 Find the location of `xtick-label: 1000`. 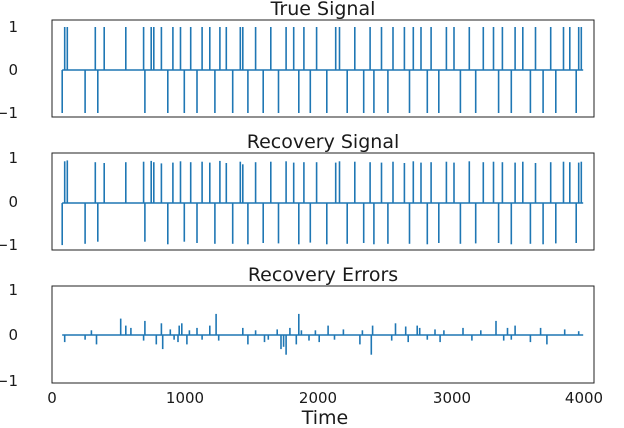

xtick-label: 1000 is located at coordinates (185, 398).